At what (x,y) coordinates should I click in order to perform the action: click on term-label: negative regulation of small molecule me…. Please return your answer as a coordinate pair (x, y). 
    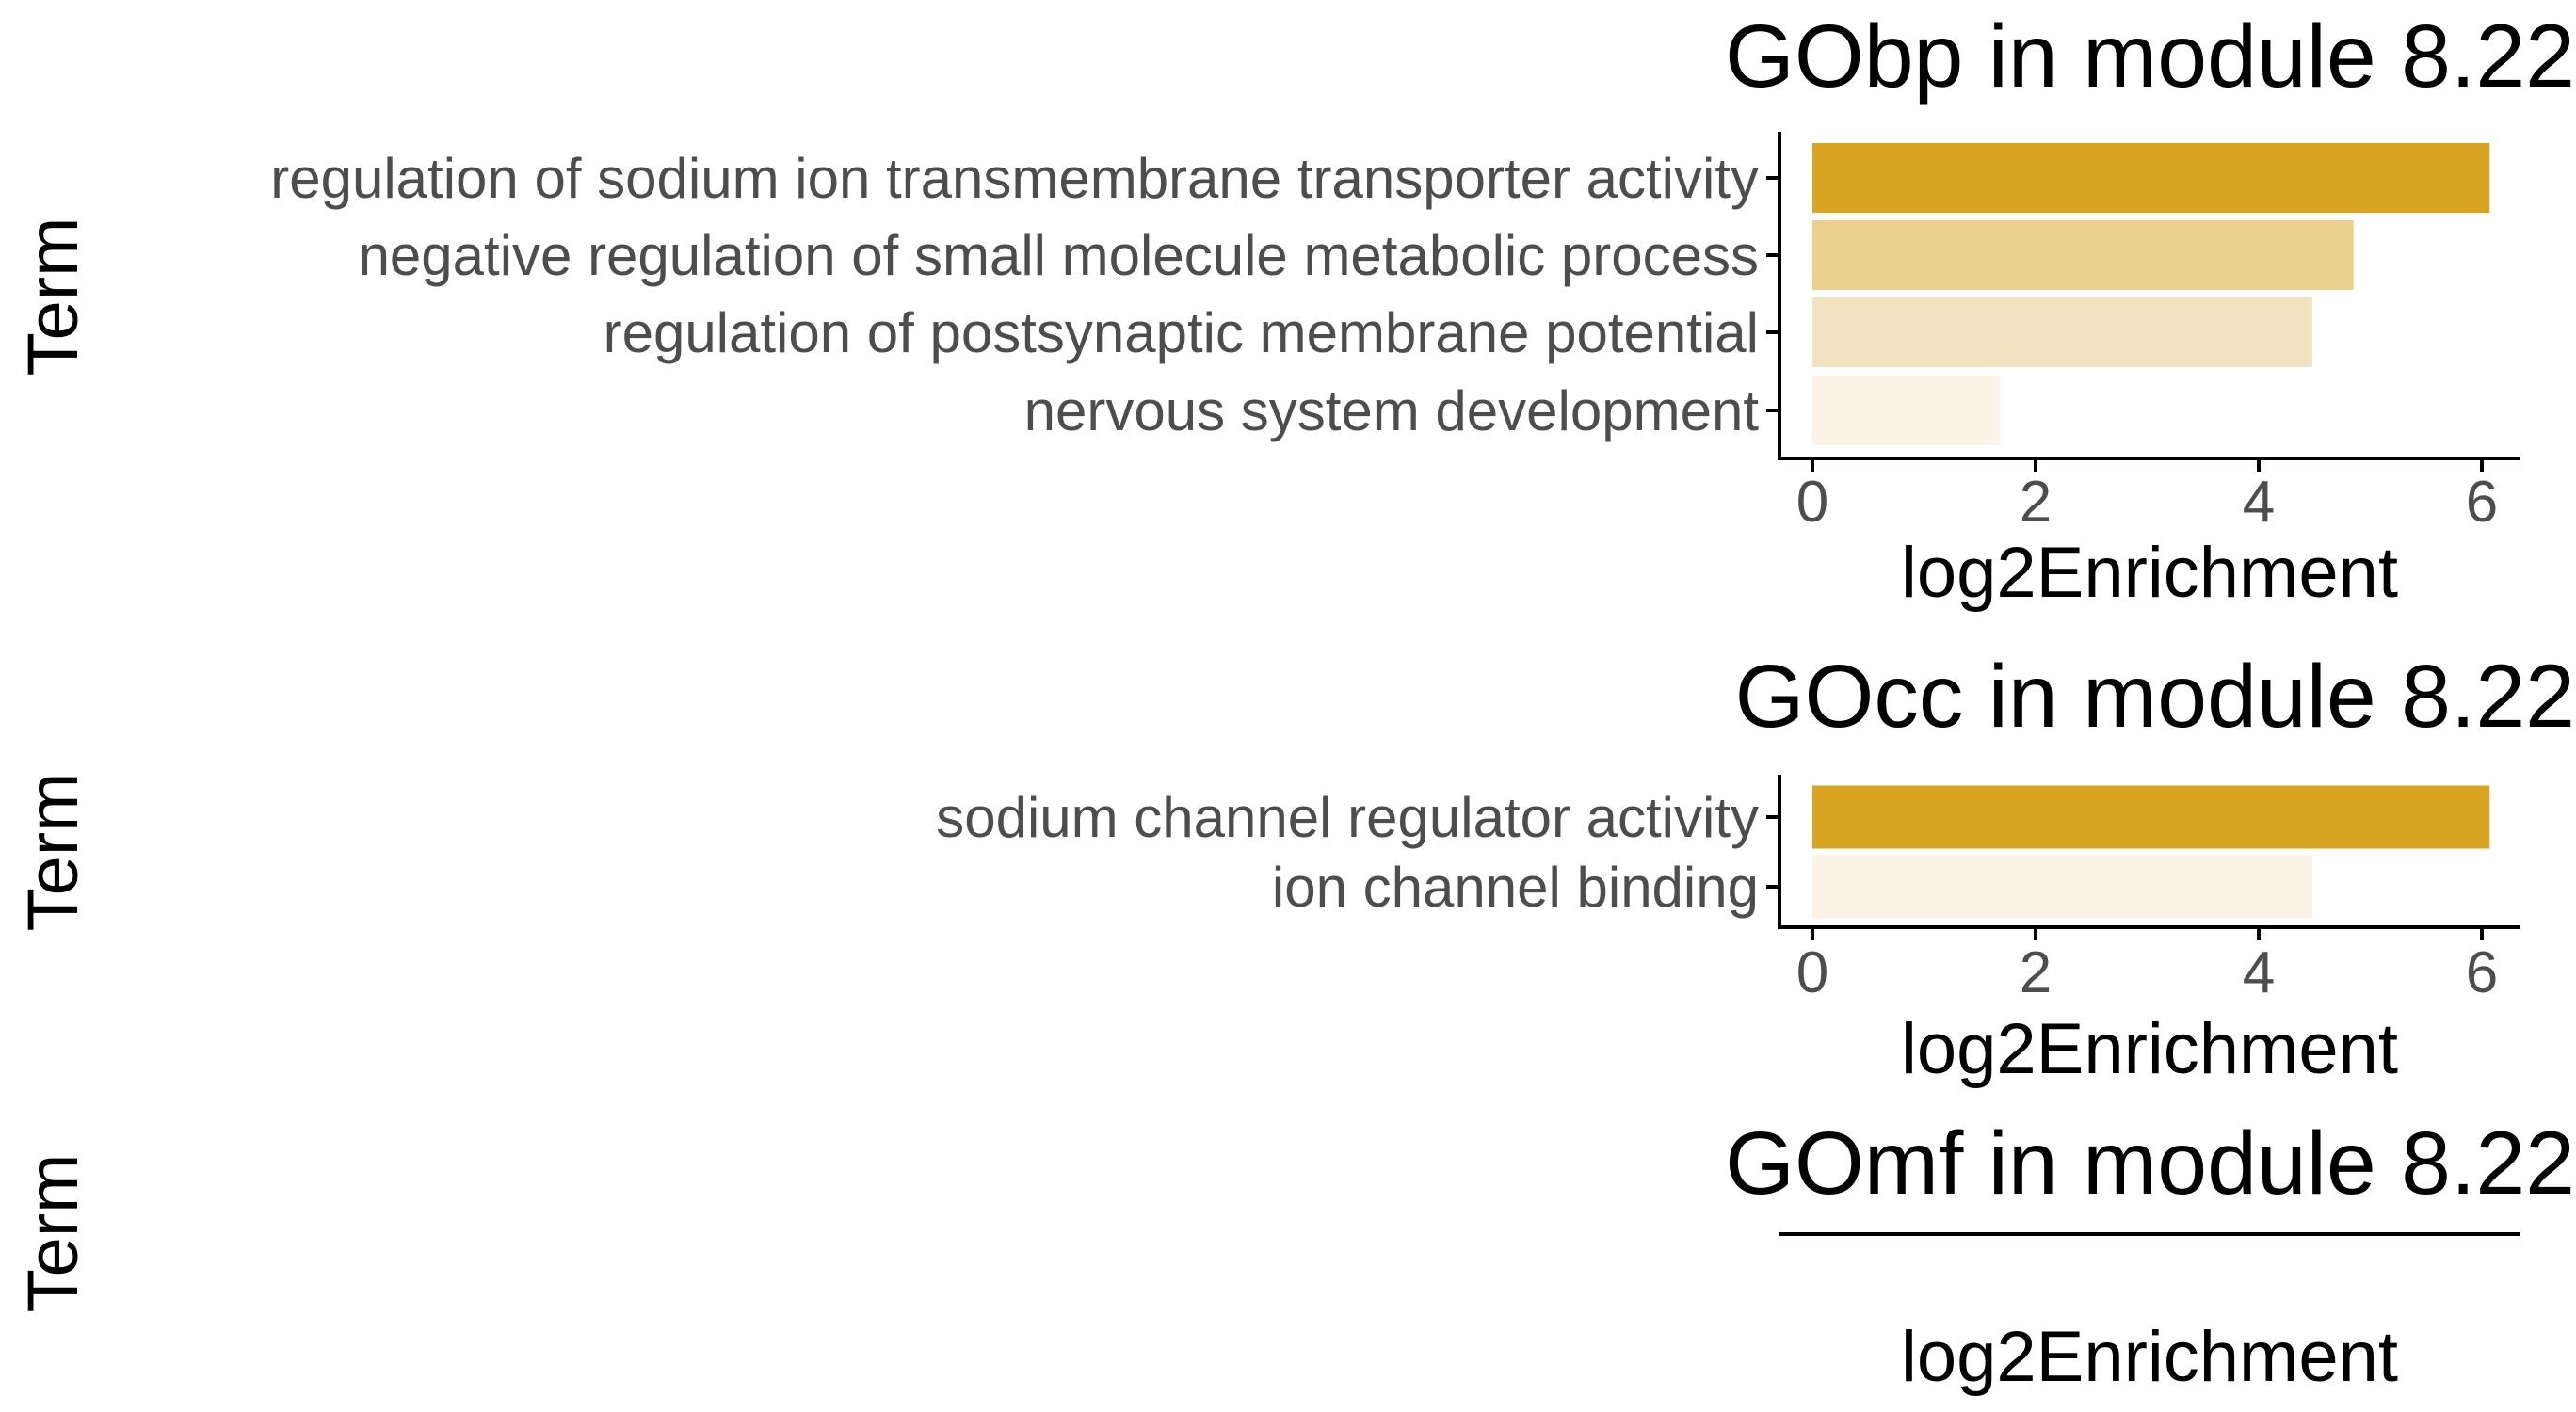
    Looking at the image, I should click on (1059, 255).